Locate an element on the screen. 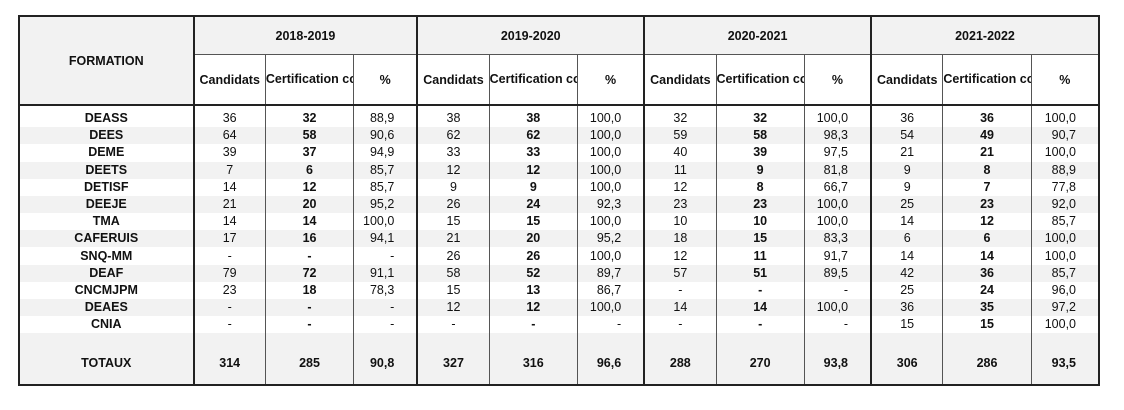  certification-cell: 14 is located at coordinates (987, 256).